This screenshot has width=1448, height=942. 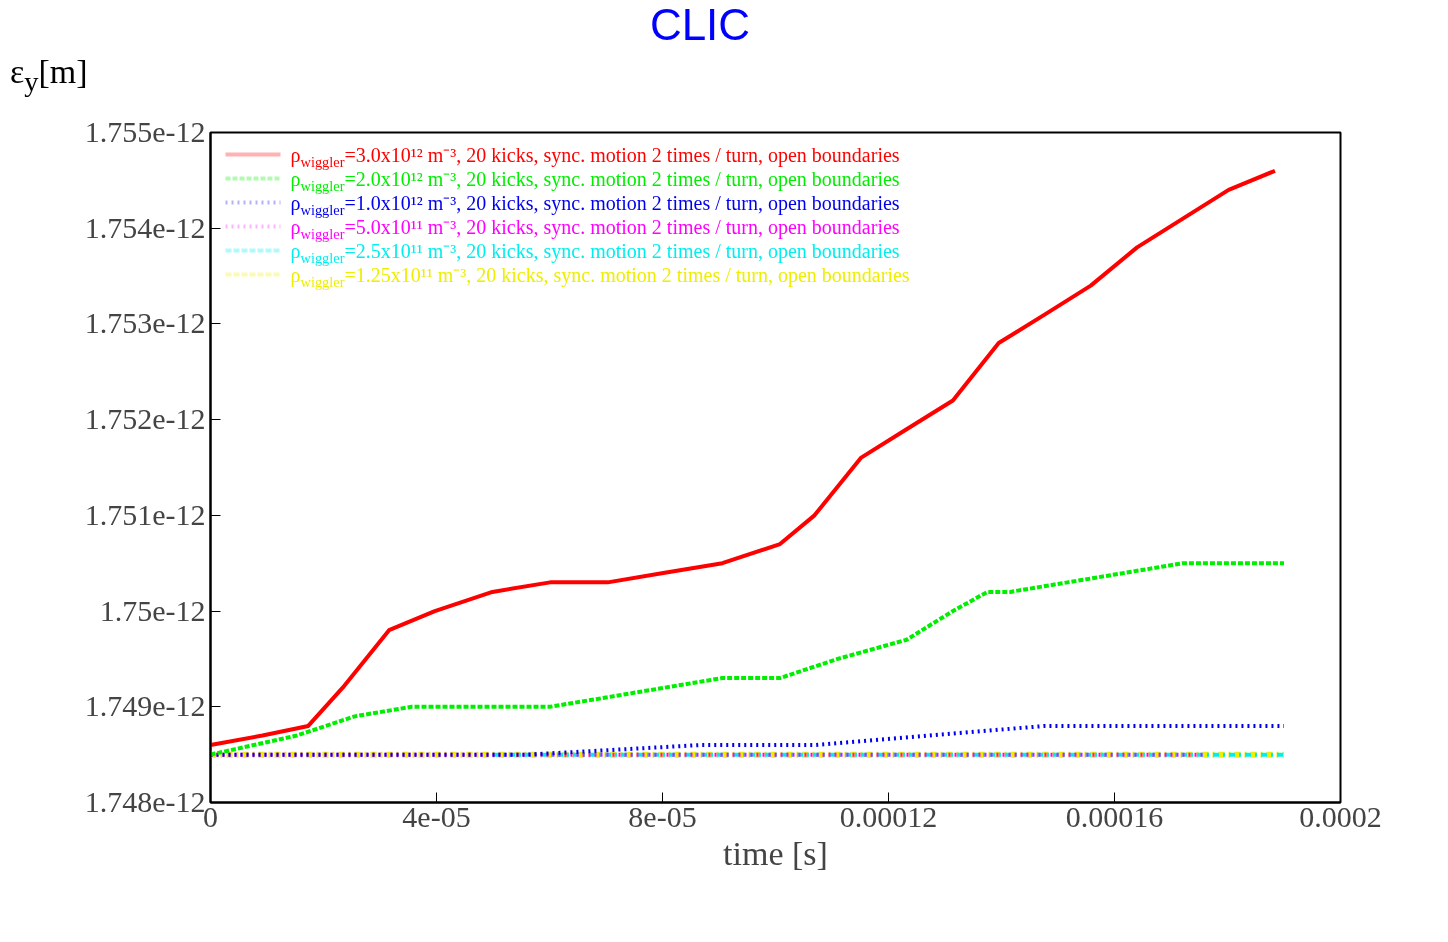 What do you see at coordinates (145, 706) in the screenshot?
I see `y-tick-label: 1.749e-12` at bounding box center [145, 706].